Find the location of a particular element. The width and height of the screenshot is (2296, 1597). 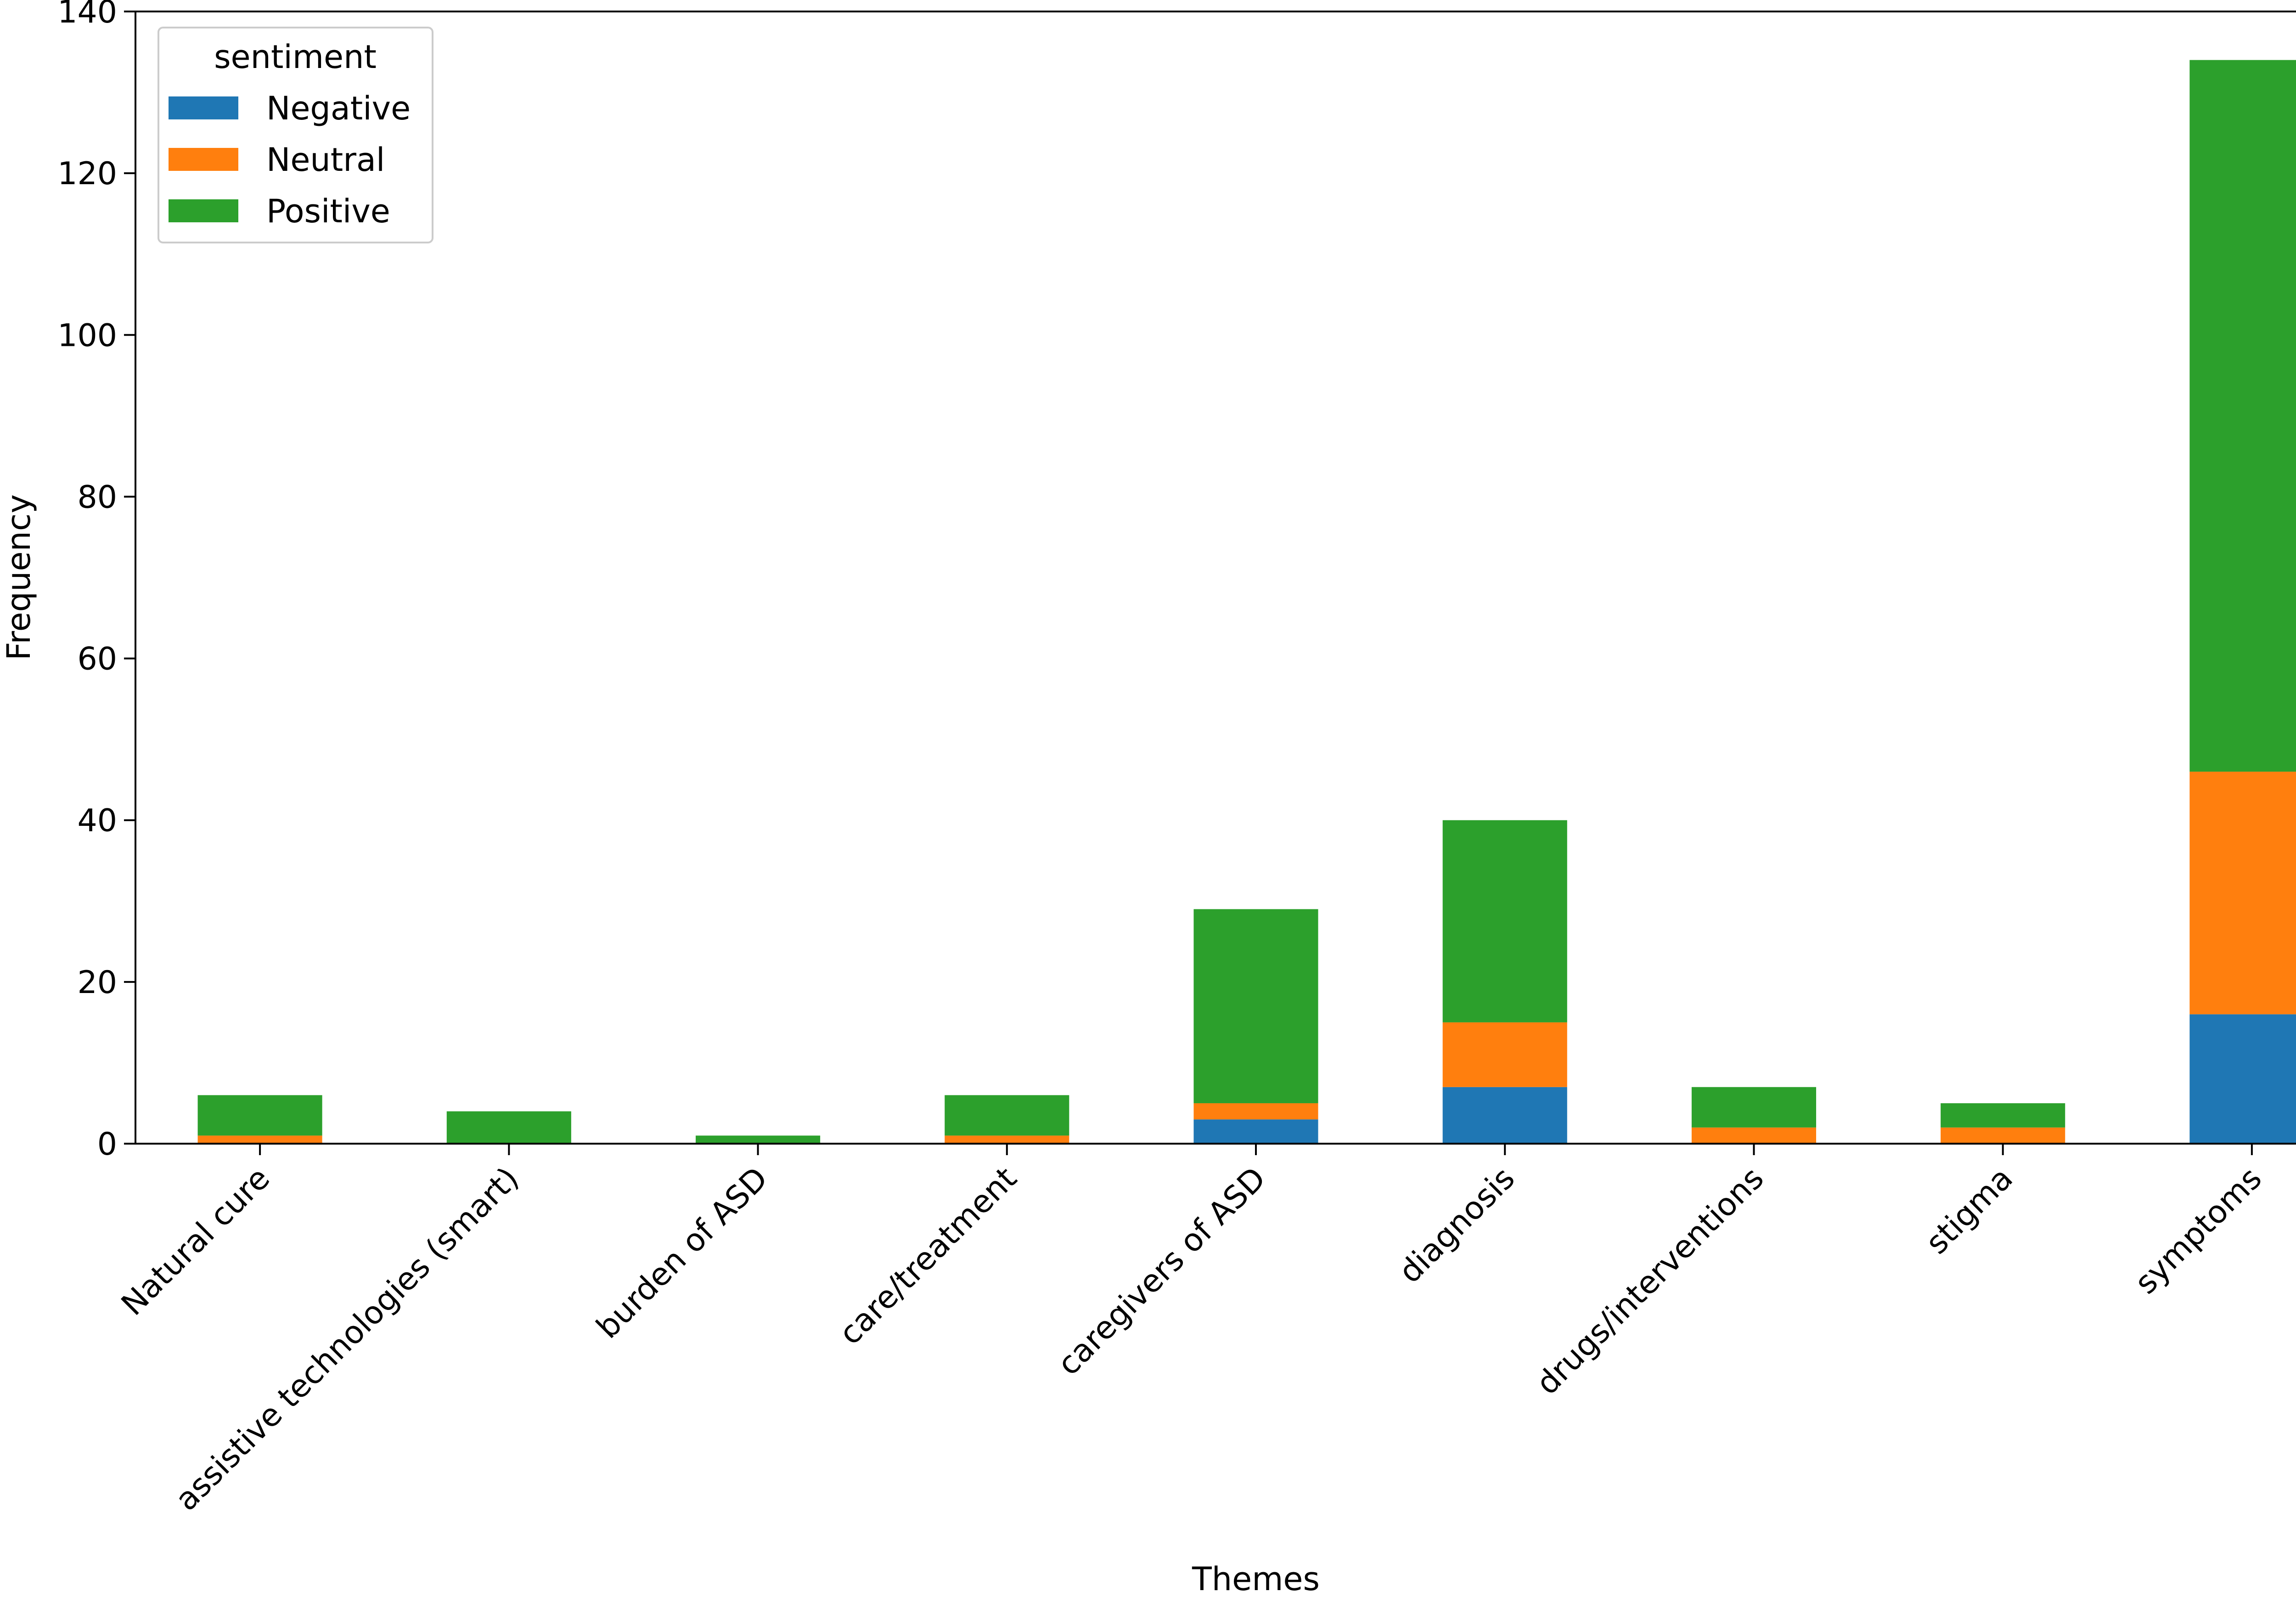

legend-box is located at coordinates (295, 135).